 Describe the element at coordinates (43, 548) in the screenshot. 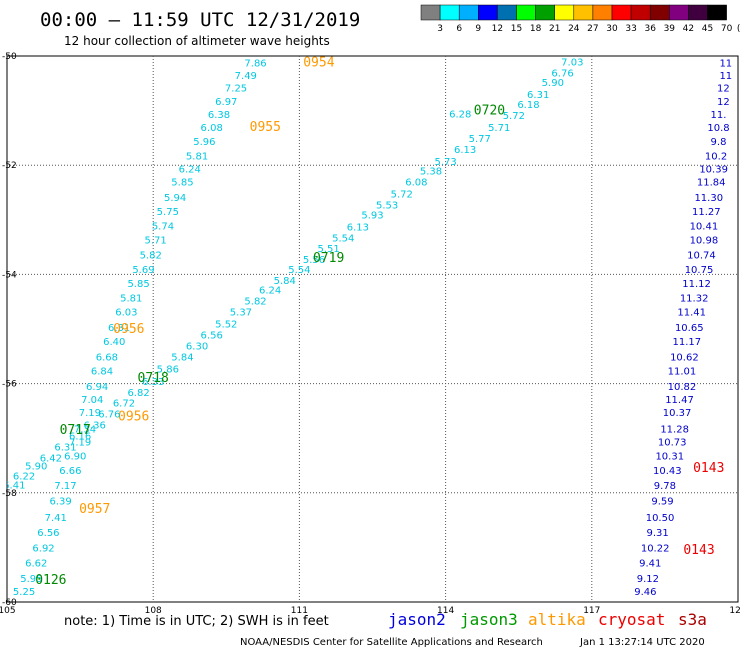

I see `wave-height-value: 6.92` at that location.